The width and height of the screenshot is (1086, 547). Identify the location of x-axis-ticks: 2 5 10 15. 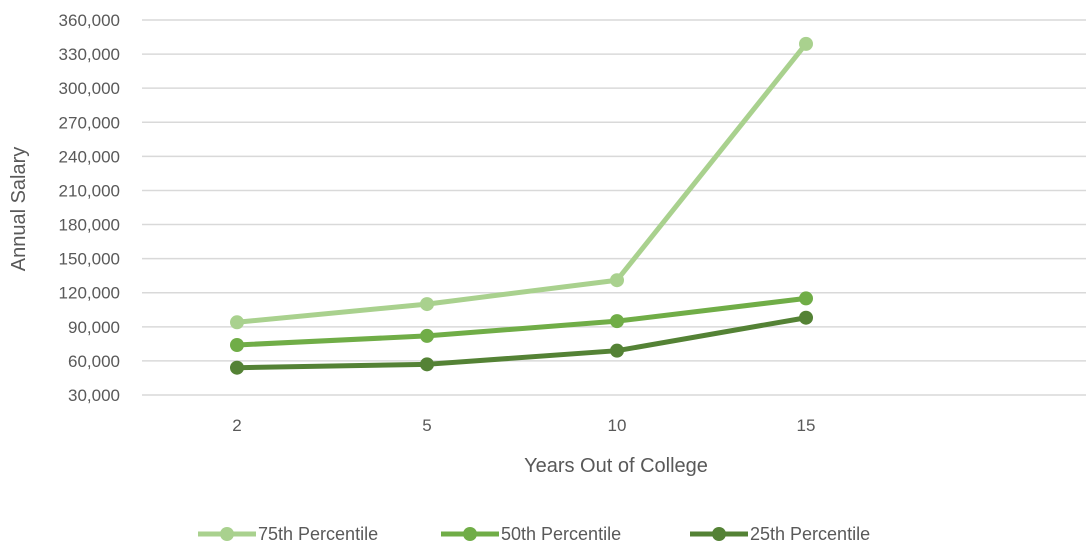
(523, 425).